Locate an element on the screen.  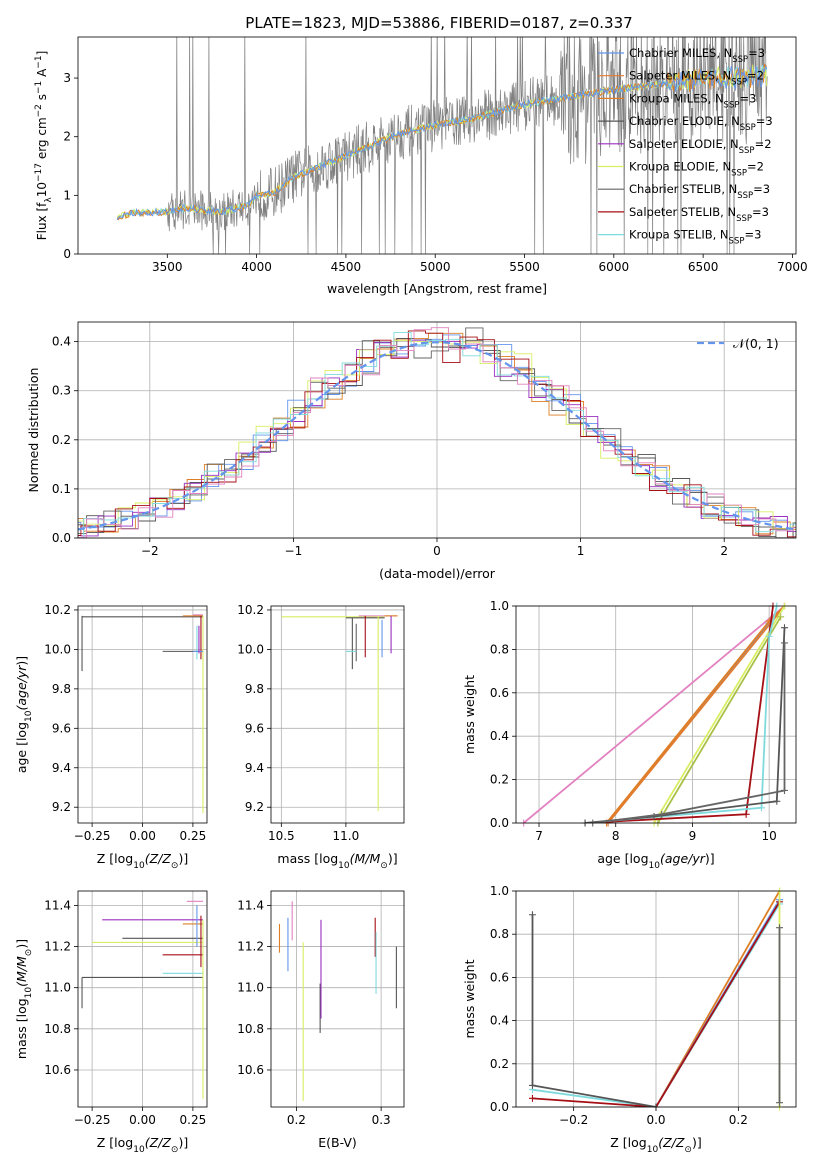
y-tick-label: 0.8 is located at coordinates (499, 934).